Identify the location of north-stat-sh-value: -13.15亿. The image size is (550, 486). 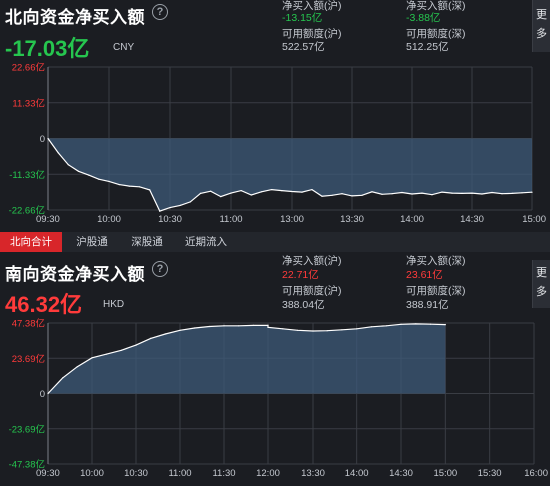
(302, 18).